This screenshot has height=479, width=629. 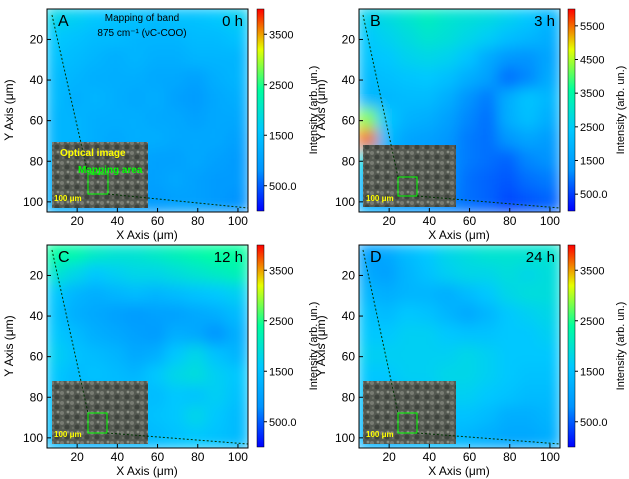 I want to click on y-axis-label: Y Axis (μm), so click(x=321, y=345).